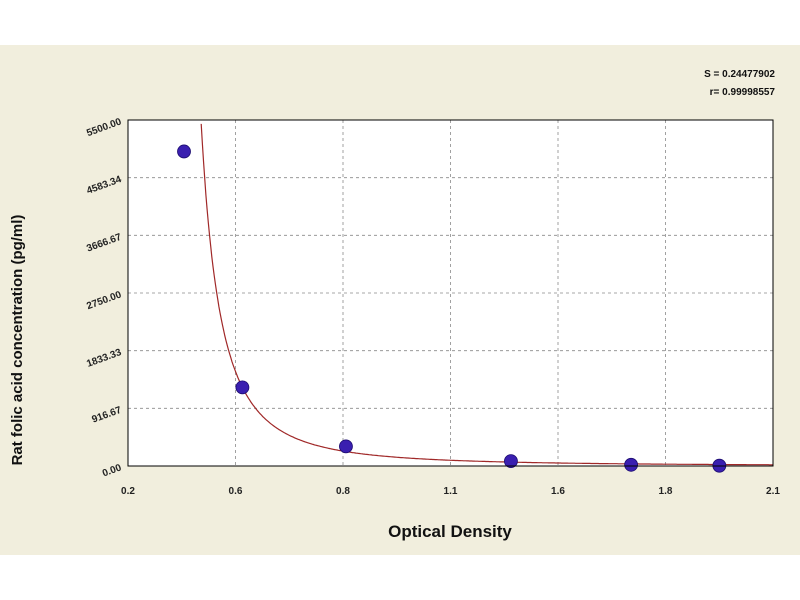 The width and height of the screenshot is (800, 600). I want to click on x-axis-title: Optical Density, so click(450, 531).